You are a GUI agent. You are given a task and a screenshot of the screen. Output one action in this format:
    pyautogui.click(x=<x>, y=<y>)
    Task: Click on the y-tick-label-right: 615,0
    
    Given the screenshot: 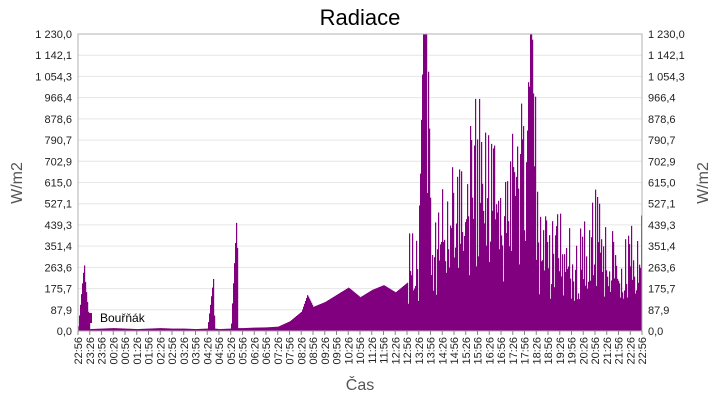 What is the action you would take?
    pyautogui.click(x=662, y=184)
    